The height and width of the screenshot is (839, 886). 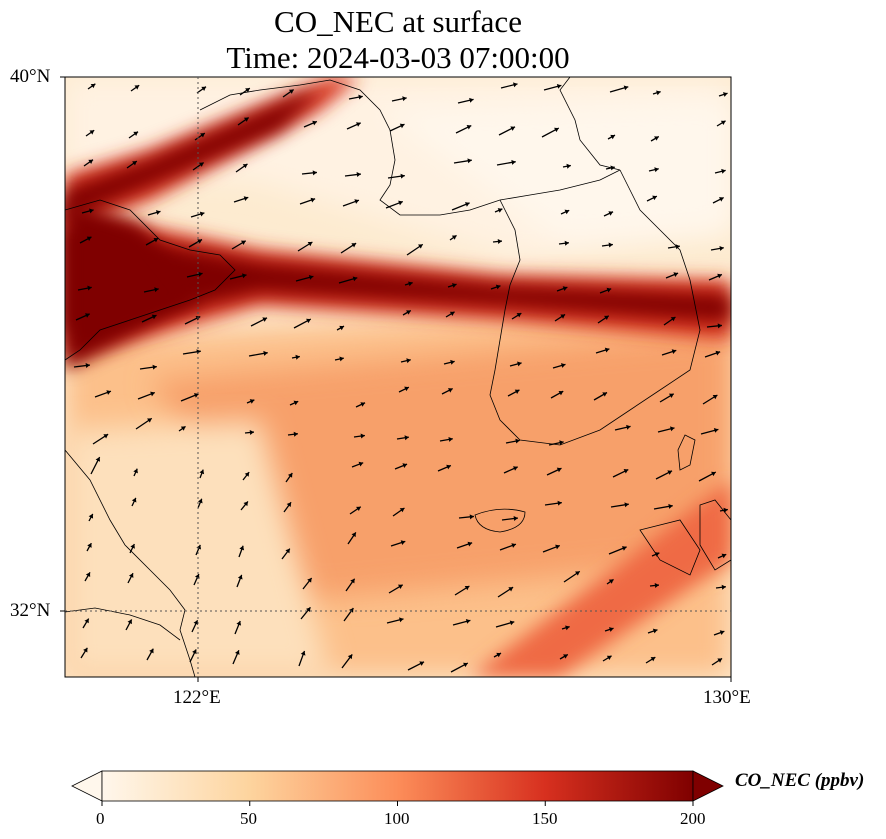 I want to click on y-tick-label-40n: 40°N, so click(x=30, y=76).